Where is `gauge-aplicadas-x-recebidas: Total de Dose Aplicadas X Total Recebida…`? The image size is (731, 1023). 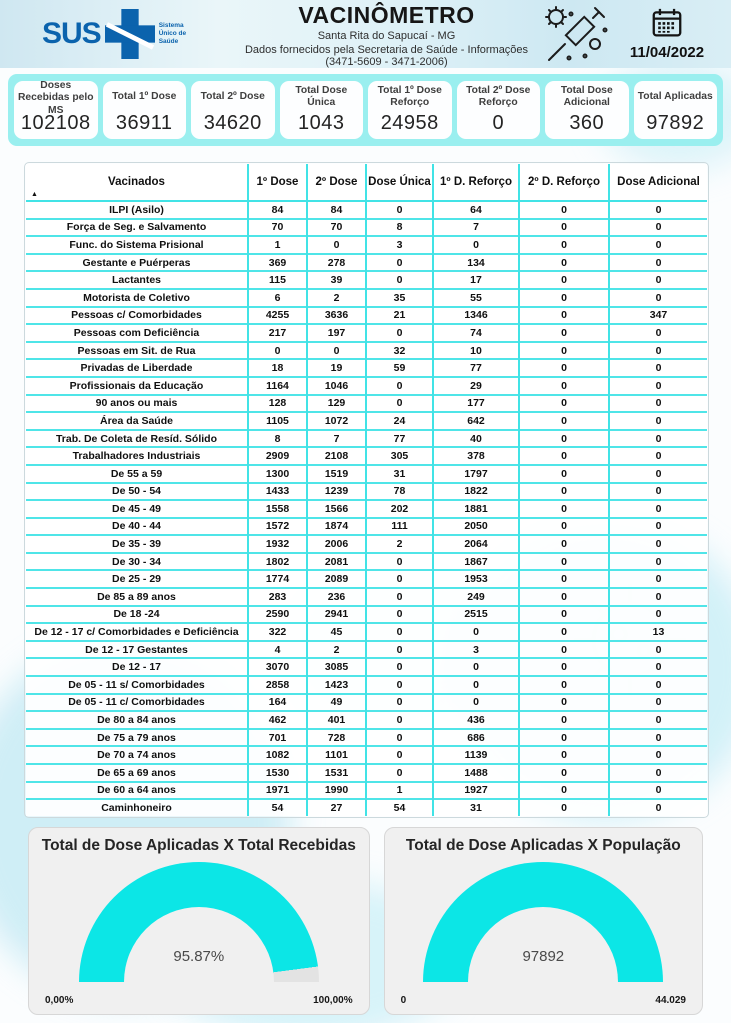 gauge-aplicadas-x-recebidas: Total de Dose Aplicadas X Total Recebida… is located at coordinates (199, 920).